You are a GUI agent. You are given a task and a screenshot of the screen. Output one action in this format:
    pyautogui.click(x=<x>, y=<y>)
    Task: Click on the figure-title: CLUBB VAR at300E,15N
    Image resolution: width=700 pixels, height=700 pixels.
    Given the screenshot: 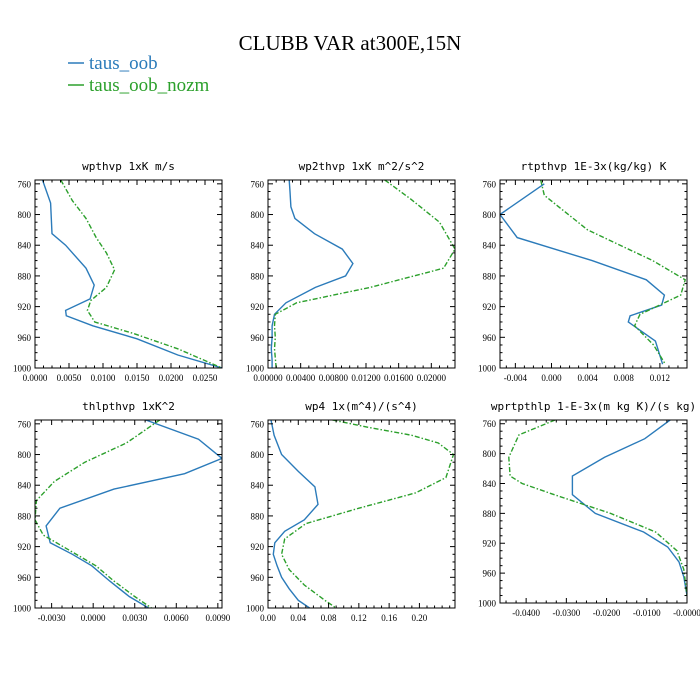 What is the action you would take?
    pyautogui.click(x=350, y=43)
    